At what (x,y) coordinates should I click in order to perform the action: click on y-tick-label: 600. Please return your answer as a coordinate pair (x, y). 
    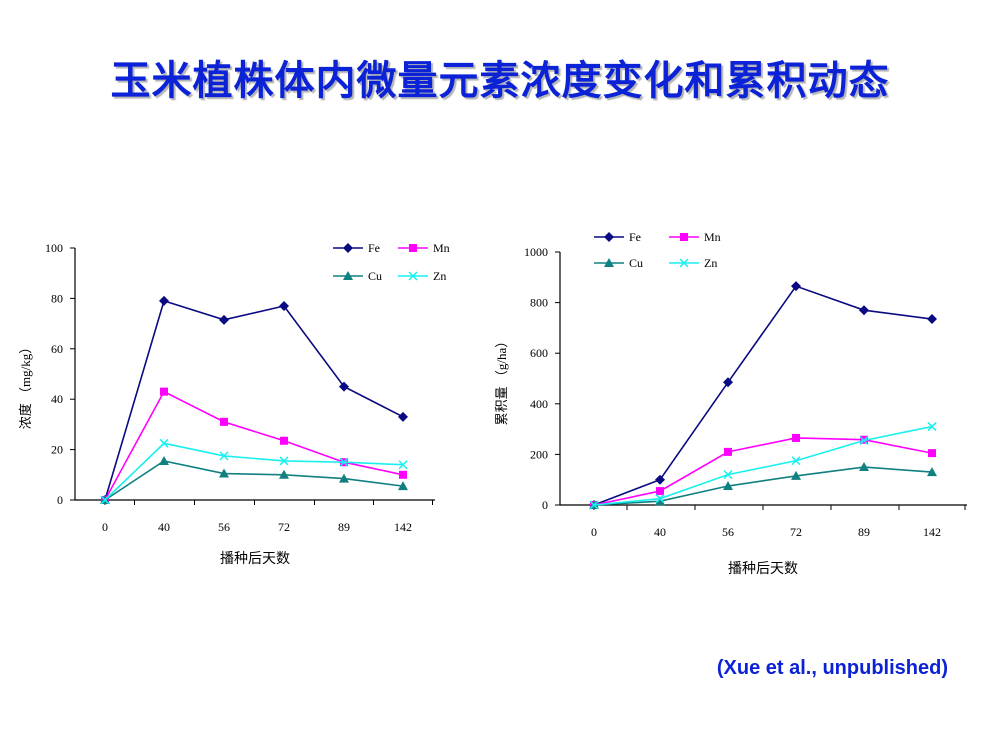
    Looking at the image, I should click on (539, 353).